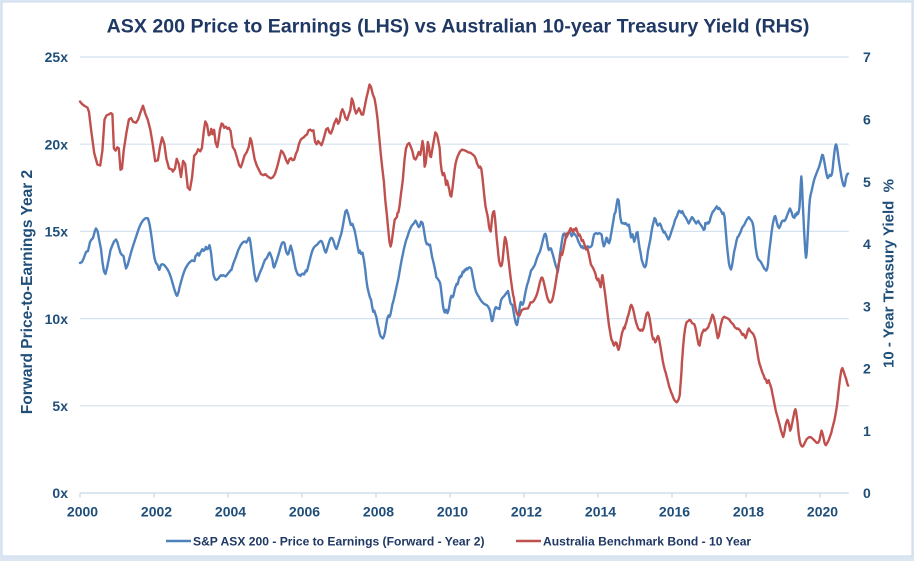  Describe the element at coordinates (867, 120) in the screenshot. I see `svg-text: 6` at that location.